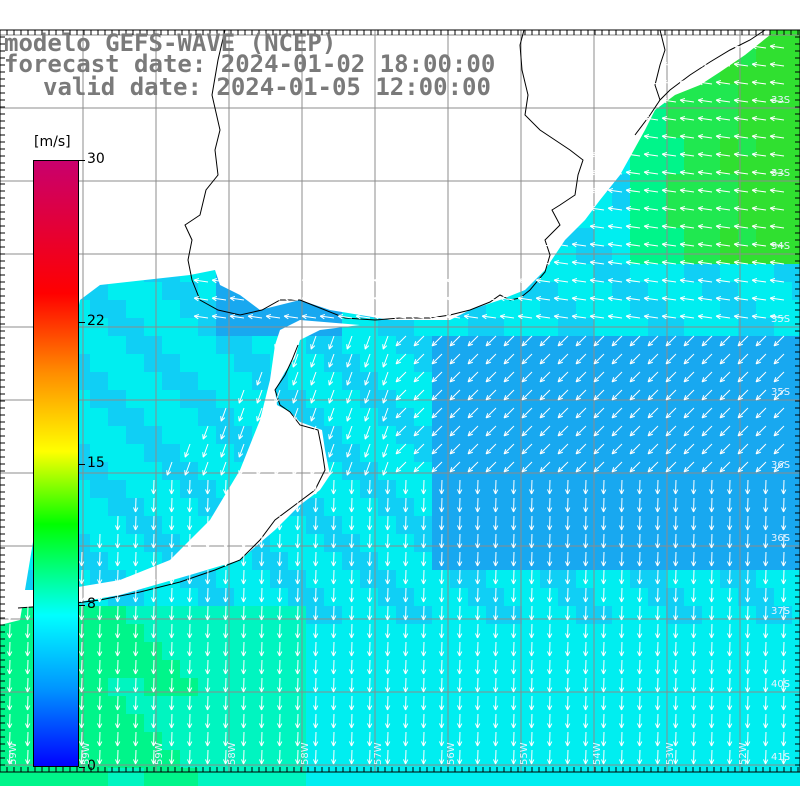  What do you see at coordinates (82, 160) in the screenshot?
I see `colorbar-tick-mark` at bounding box center [82, 160].